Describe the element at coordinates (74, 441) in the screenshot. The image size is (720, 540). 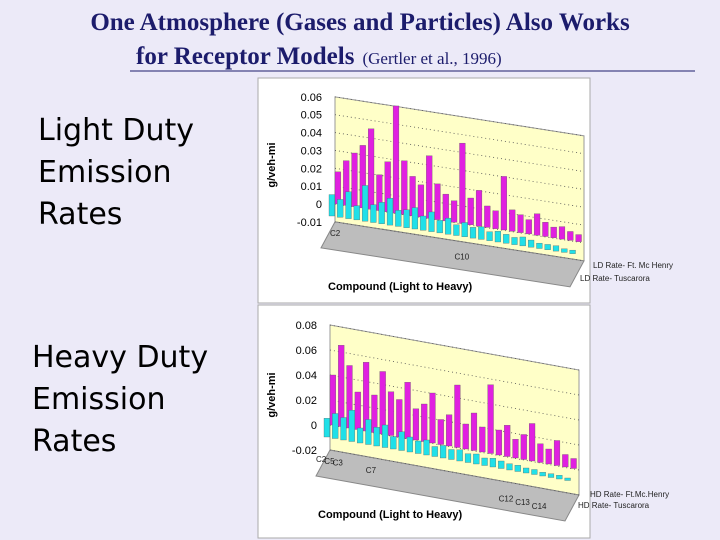
I see `side-label: Rates` at that location.